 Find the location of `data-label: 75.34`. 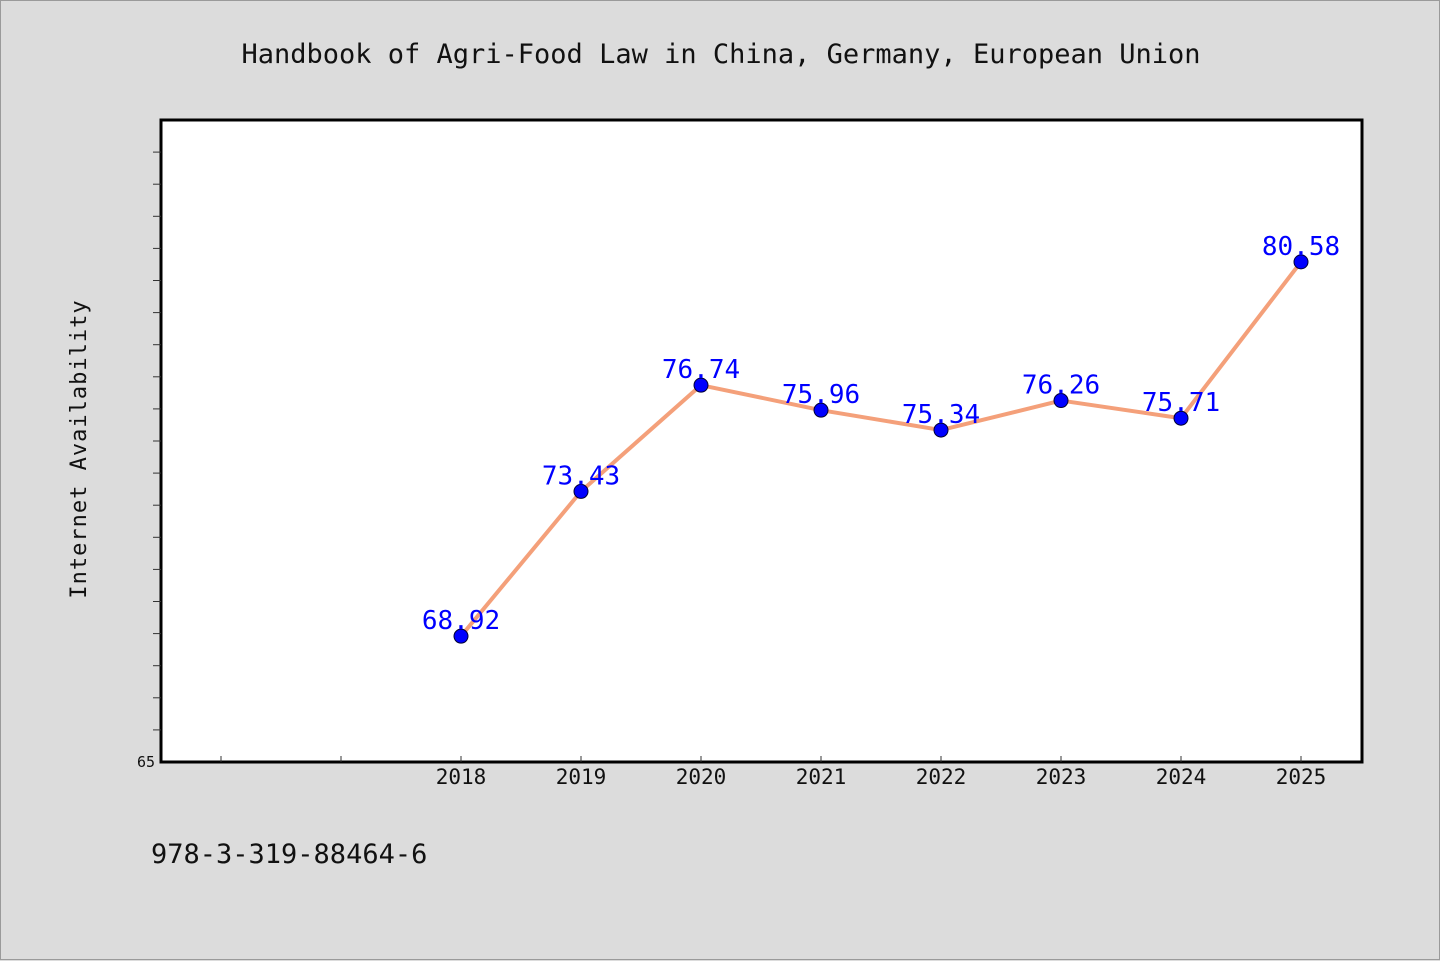

data-label: 75.34 is located at coordinates (941, 415).